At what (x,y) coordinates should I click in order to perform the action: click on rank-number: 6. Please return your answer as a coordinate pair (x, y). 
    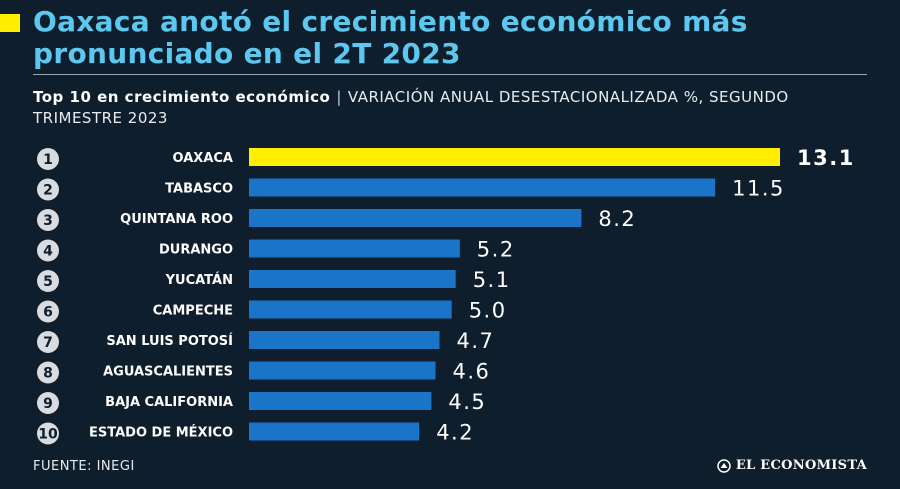
    Looking at the image, I should click on (48, 313).